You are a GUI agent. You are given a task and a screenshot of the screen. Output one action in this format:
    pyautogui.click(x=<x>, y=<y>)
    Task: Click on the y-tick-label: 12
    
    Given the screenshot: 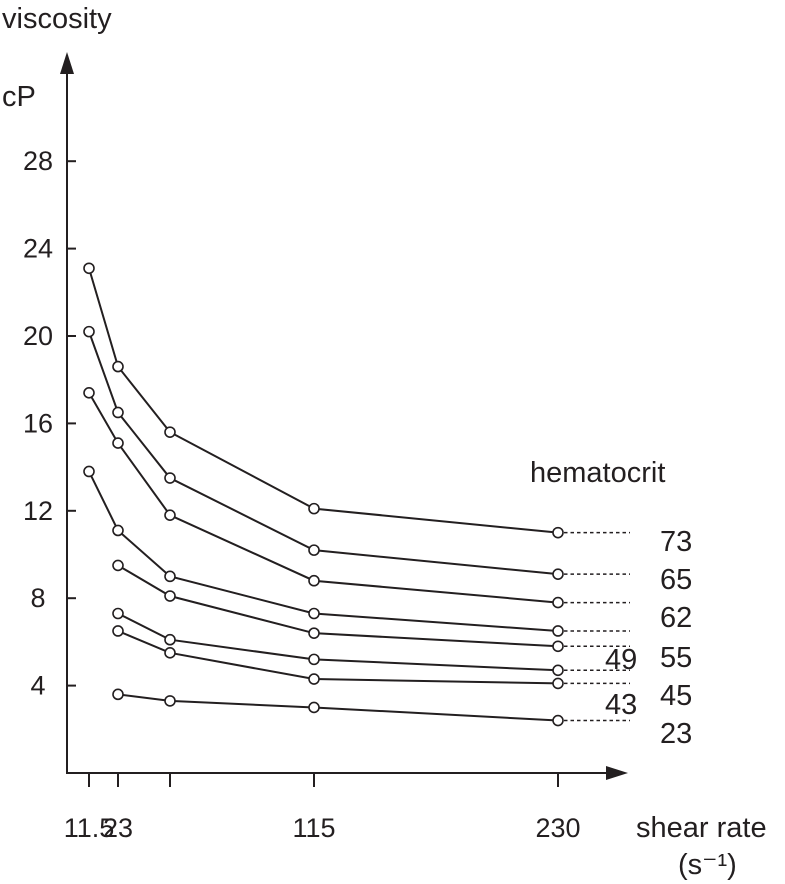 What is the action you would take?
    pyautogui.click(x=38, y=511)
    